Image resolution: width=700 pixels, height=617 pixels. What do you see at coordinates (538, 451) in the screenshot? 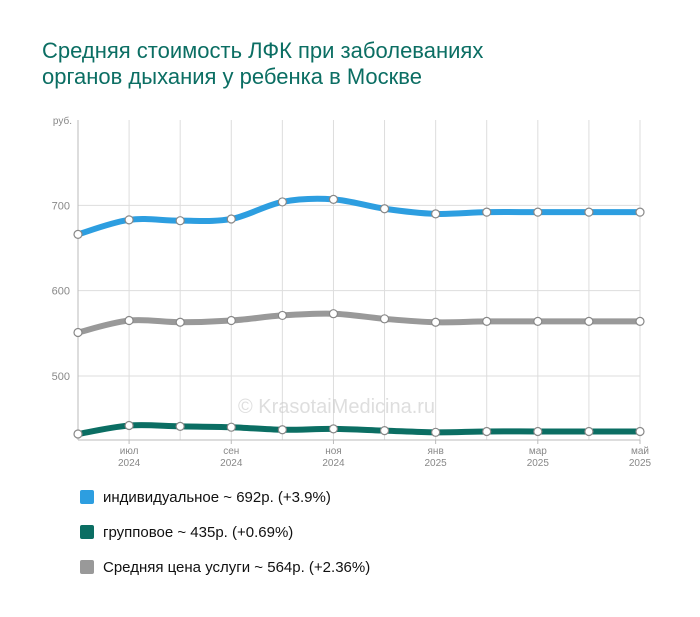
I see `x-tick-label-month: мар` at bounding box center [538, 451].